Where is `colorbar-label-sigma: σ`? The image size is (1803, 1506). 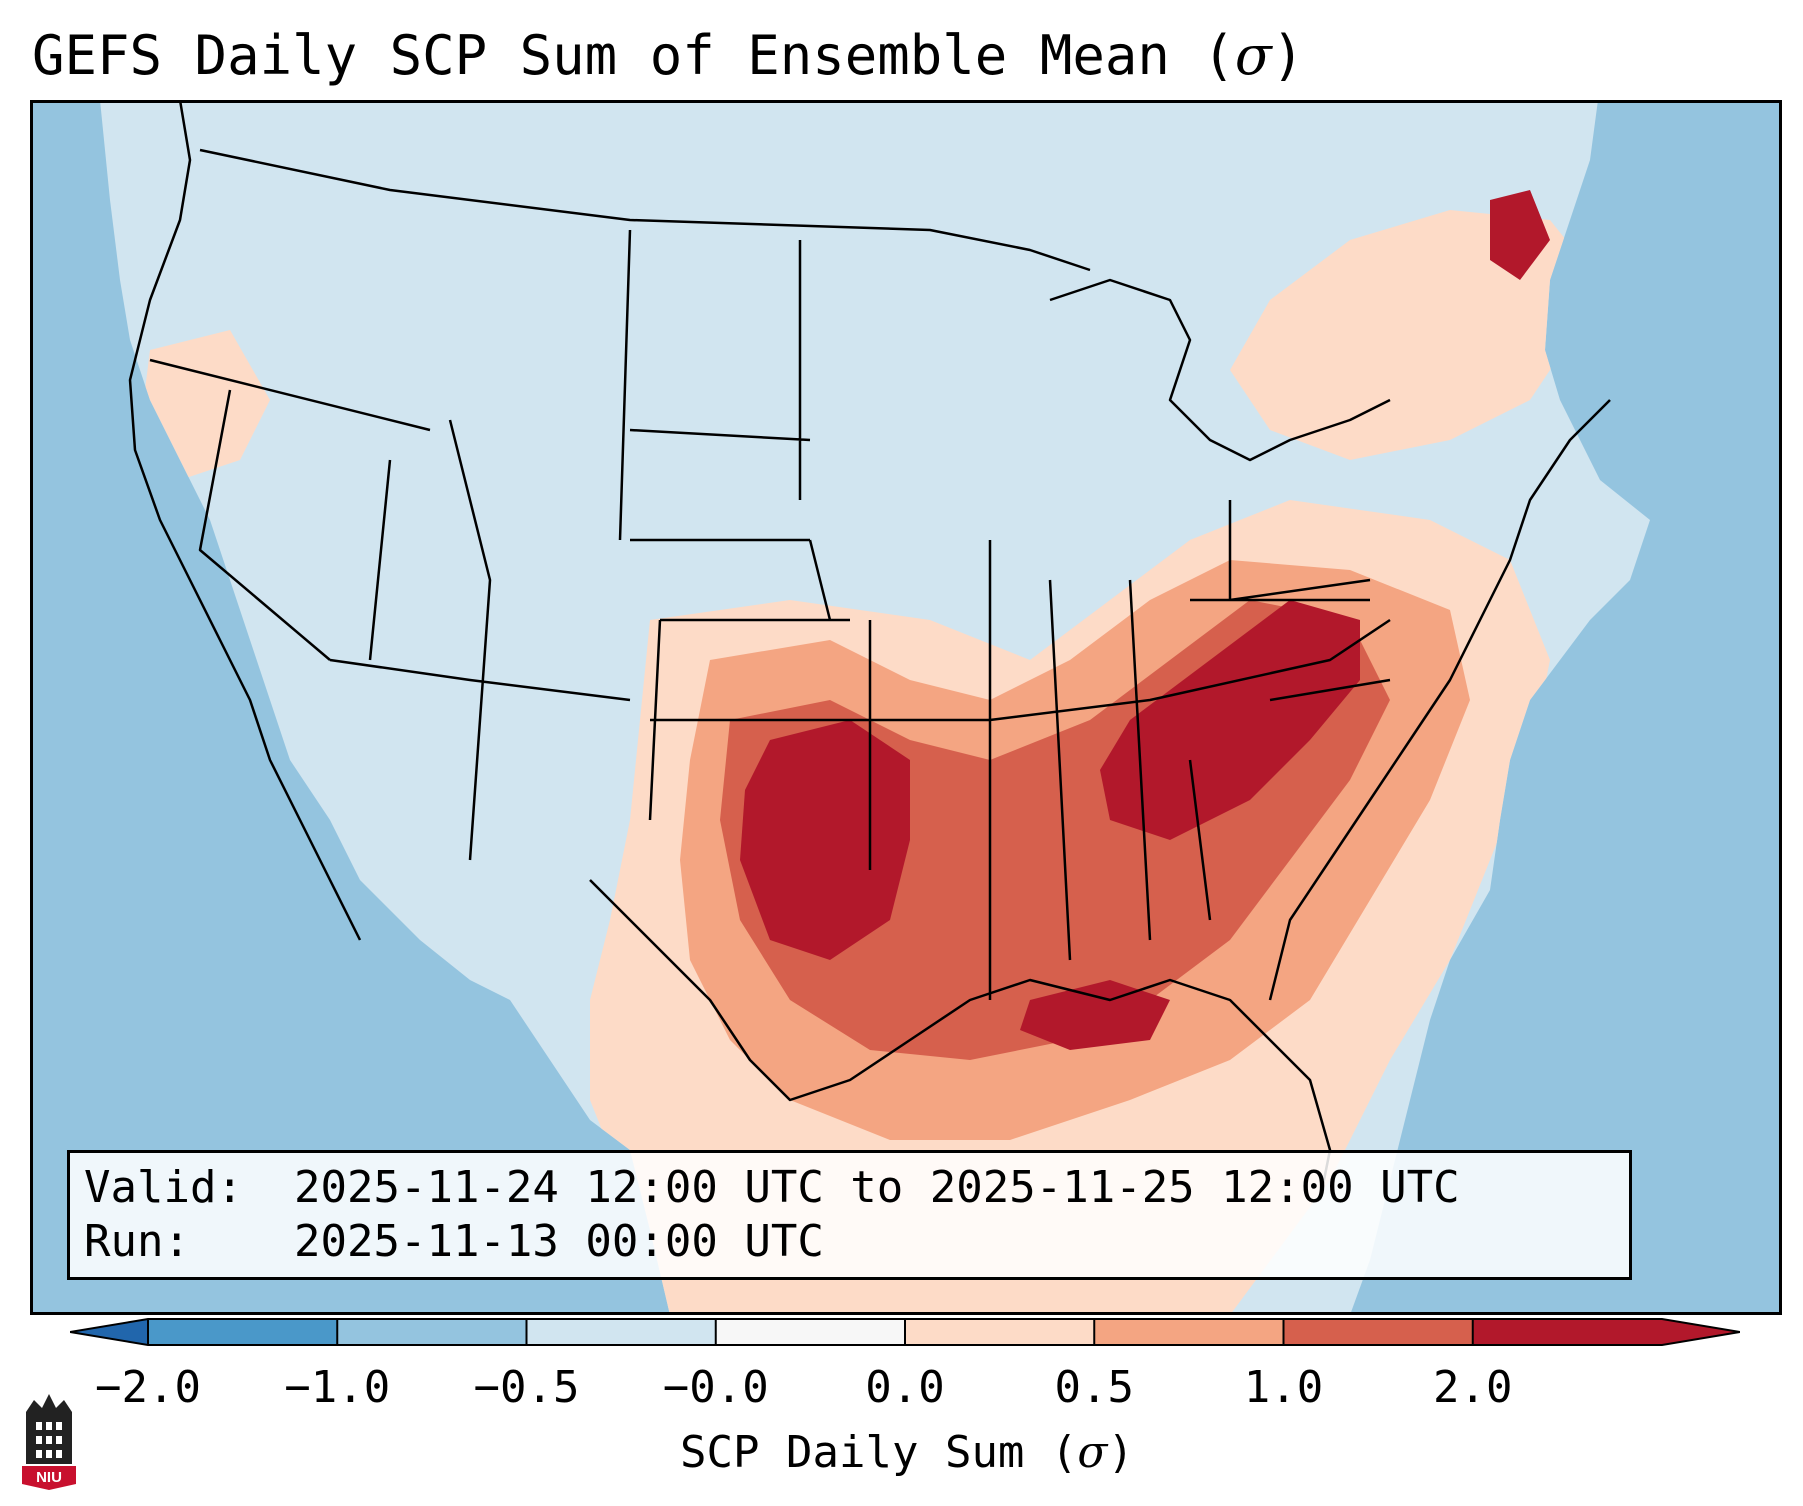
colorbar-label-sigma: σ is located at coordinates (1092, 1452).